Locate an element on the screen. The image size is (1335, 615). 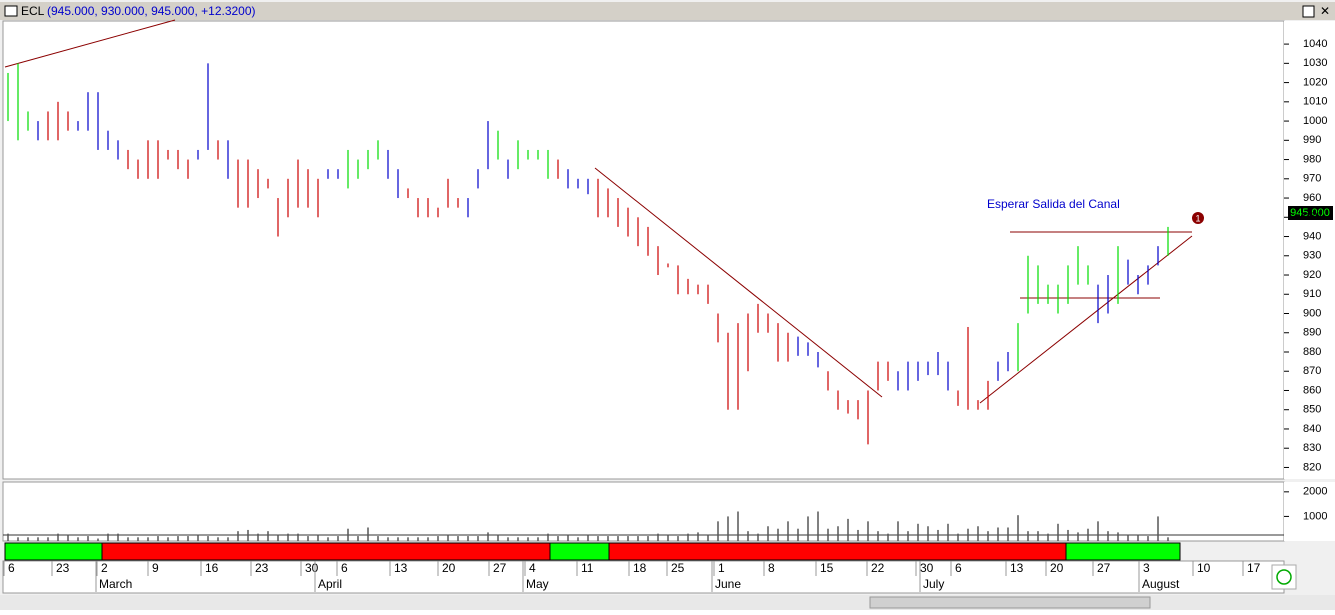
day-label: 18 is located at coordinates (640, 568).